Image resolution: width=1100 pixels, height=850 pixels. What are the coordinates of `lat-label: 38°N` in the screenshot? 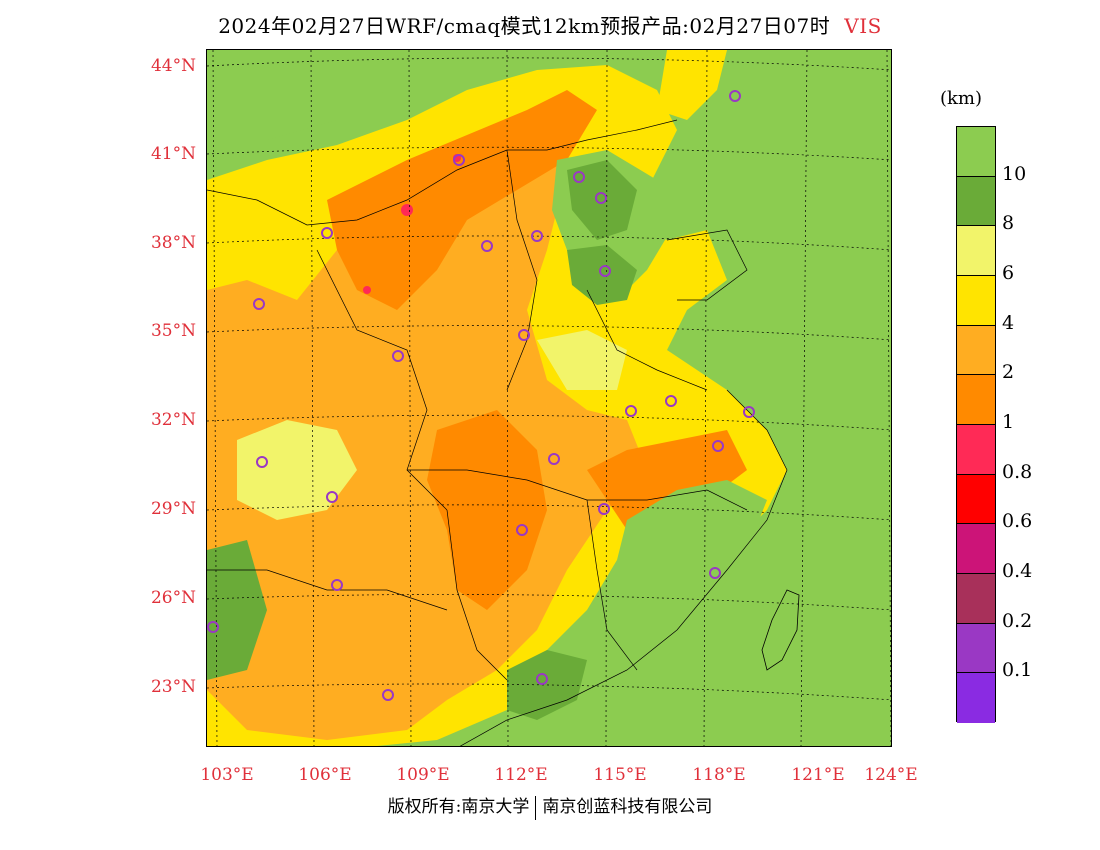 It's located at (173, 243).